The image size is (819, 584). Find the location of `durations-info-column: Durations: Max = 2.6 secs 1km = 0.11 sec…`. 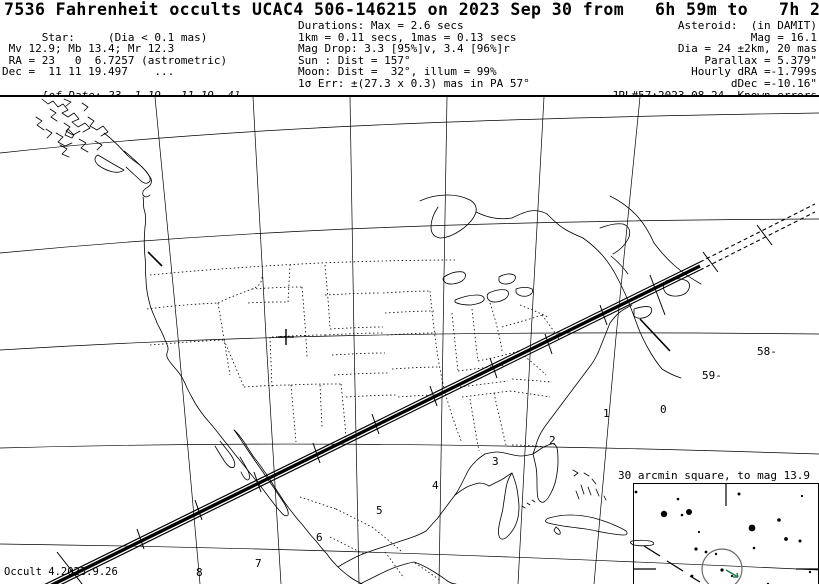

durations-info-column: Durations: Max = 2.6 secs 1km = 0.11 sec… is located at coordinates (414, 54).